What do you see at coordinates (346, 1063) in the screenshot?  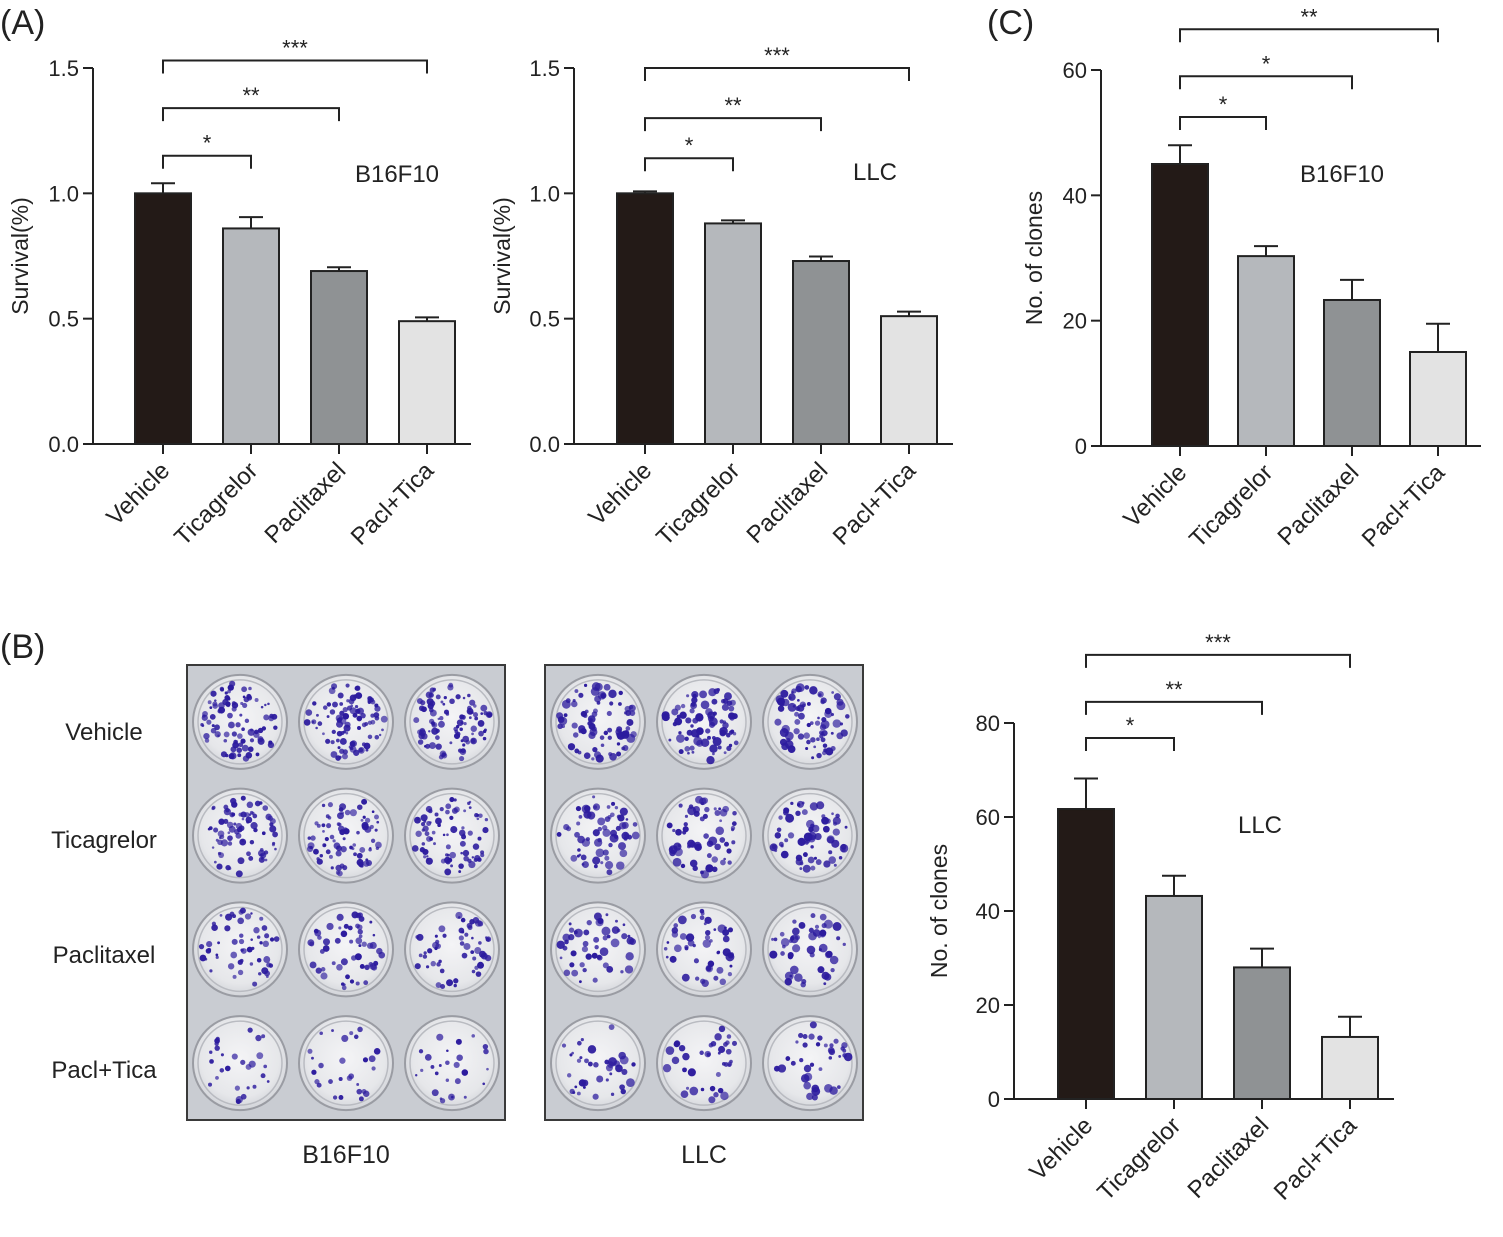 I see `culture-well` at bounding box center [346, 1063].